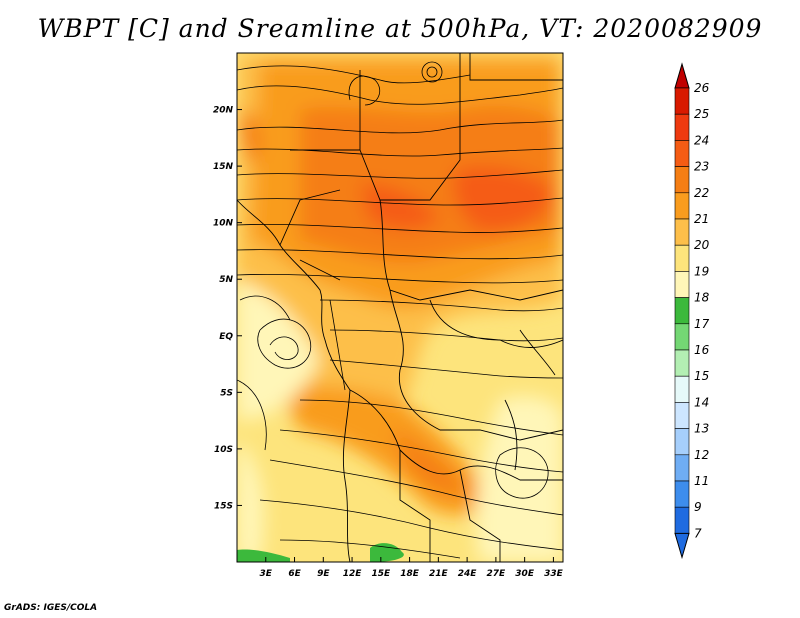 Image resolution: width=800 pixels, height=618 pixels. I want to click on lat-tick-label: 15N, so click(223, 167).